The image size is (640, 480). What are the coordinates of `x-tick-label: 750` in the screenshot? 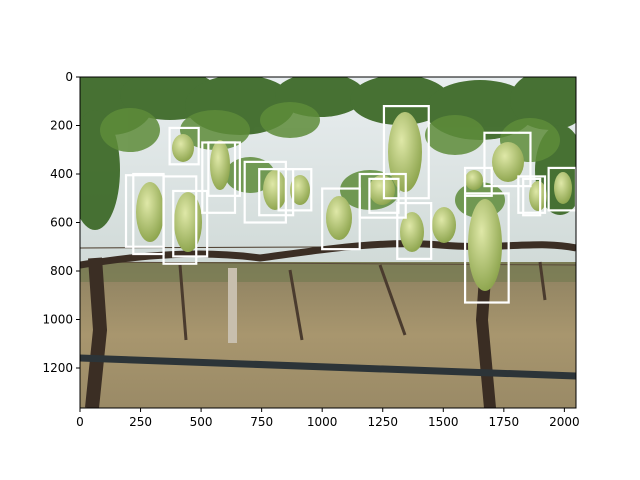 It's located at (261, 422).